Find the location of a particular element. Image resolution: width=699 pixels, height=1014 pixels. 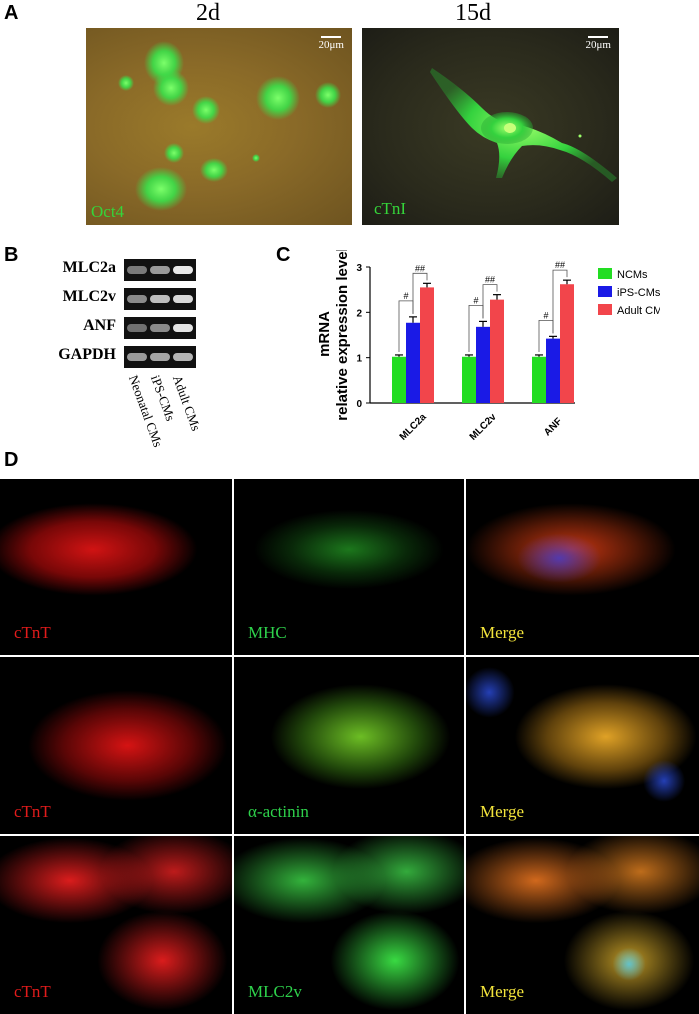

y-tick-label: 2 is located at coordinates (359, 313).